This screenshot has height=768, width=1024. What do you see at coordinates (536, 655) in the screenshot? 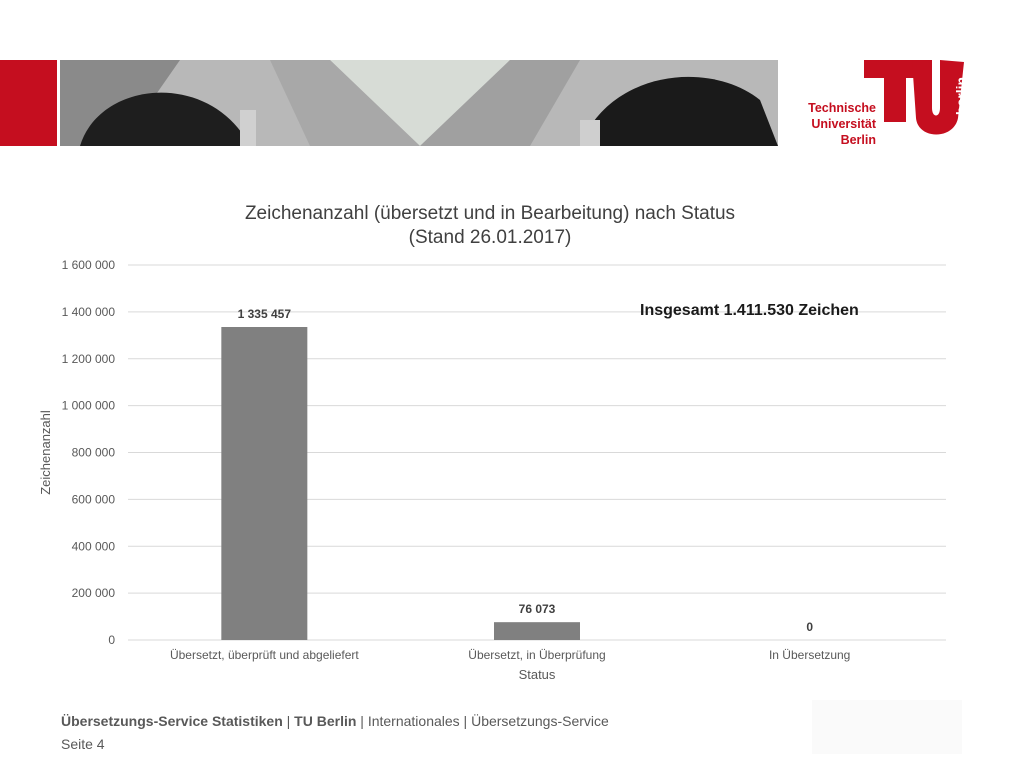
I see `x-tick-label: Übersetzt, in Überprüfung` at bounding box center [536, 655].